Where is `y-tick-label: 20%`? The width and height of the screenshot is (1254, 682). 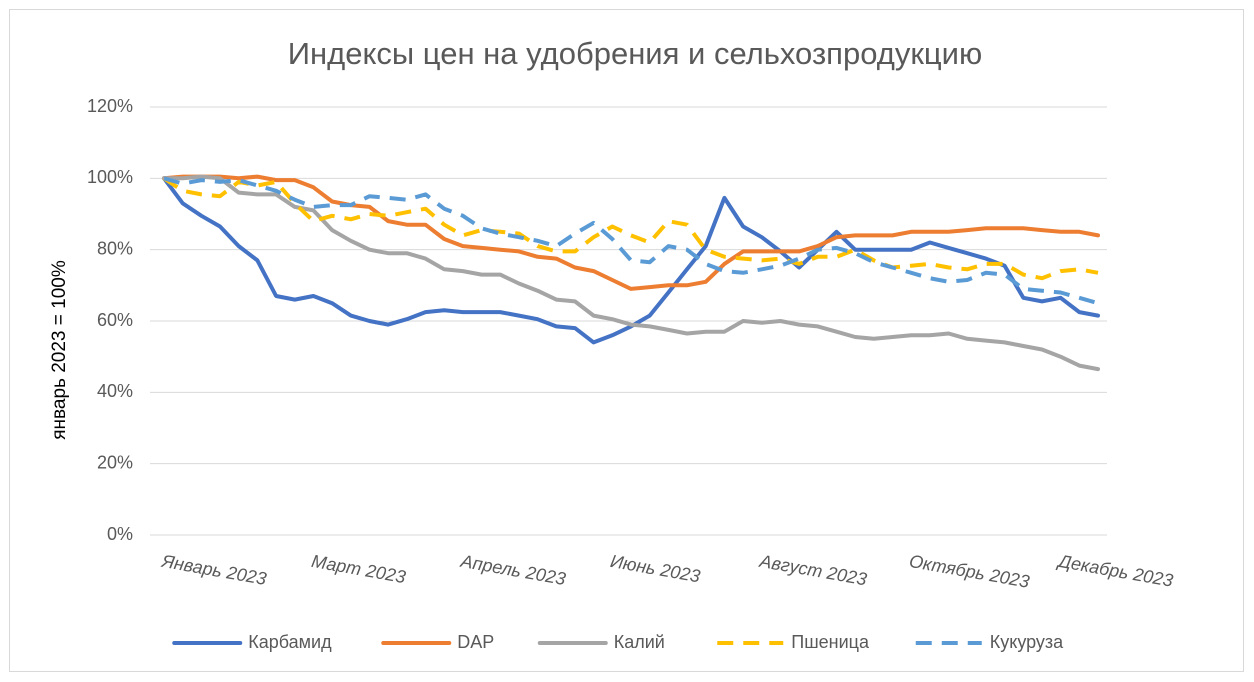 y-tick-label: 20% is located at coordinates (115, 462).